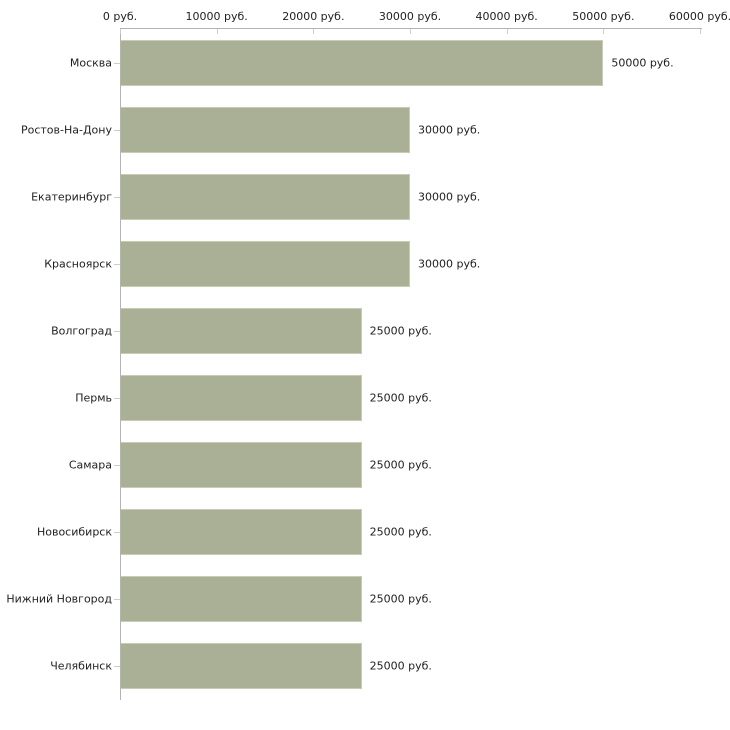 This screenshot has width=730, height=730. I want to click on value-label: 50000 руб., so click(642, 63).